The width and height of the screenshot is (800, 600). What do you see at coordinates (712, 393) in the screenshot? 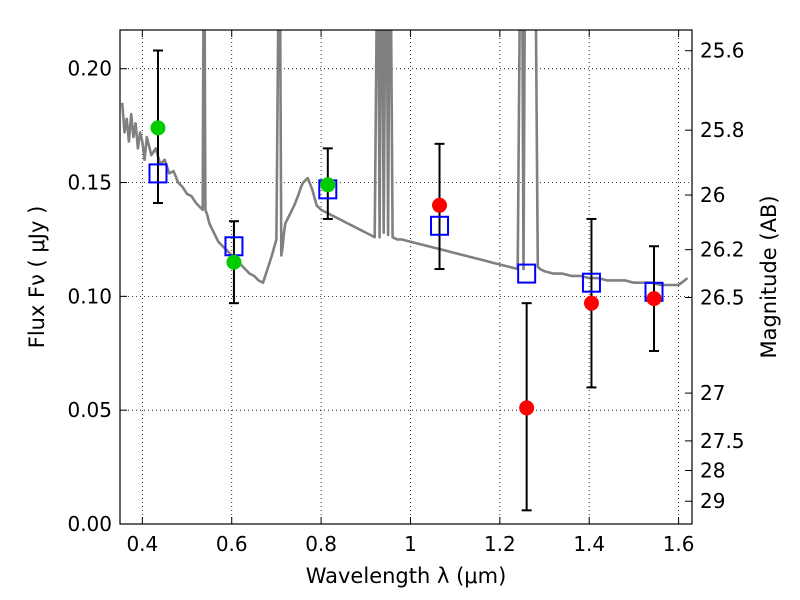
I see `right-tick-label: 27` at bounding box center [712, 393].